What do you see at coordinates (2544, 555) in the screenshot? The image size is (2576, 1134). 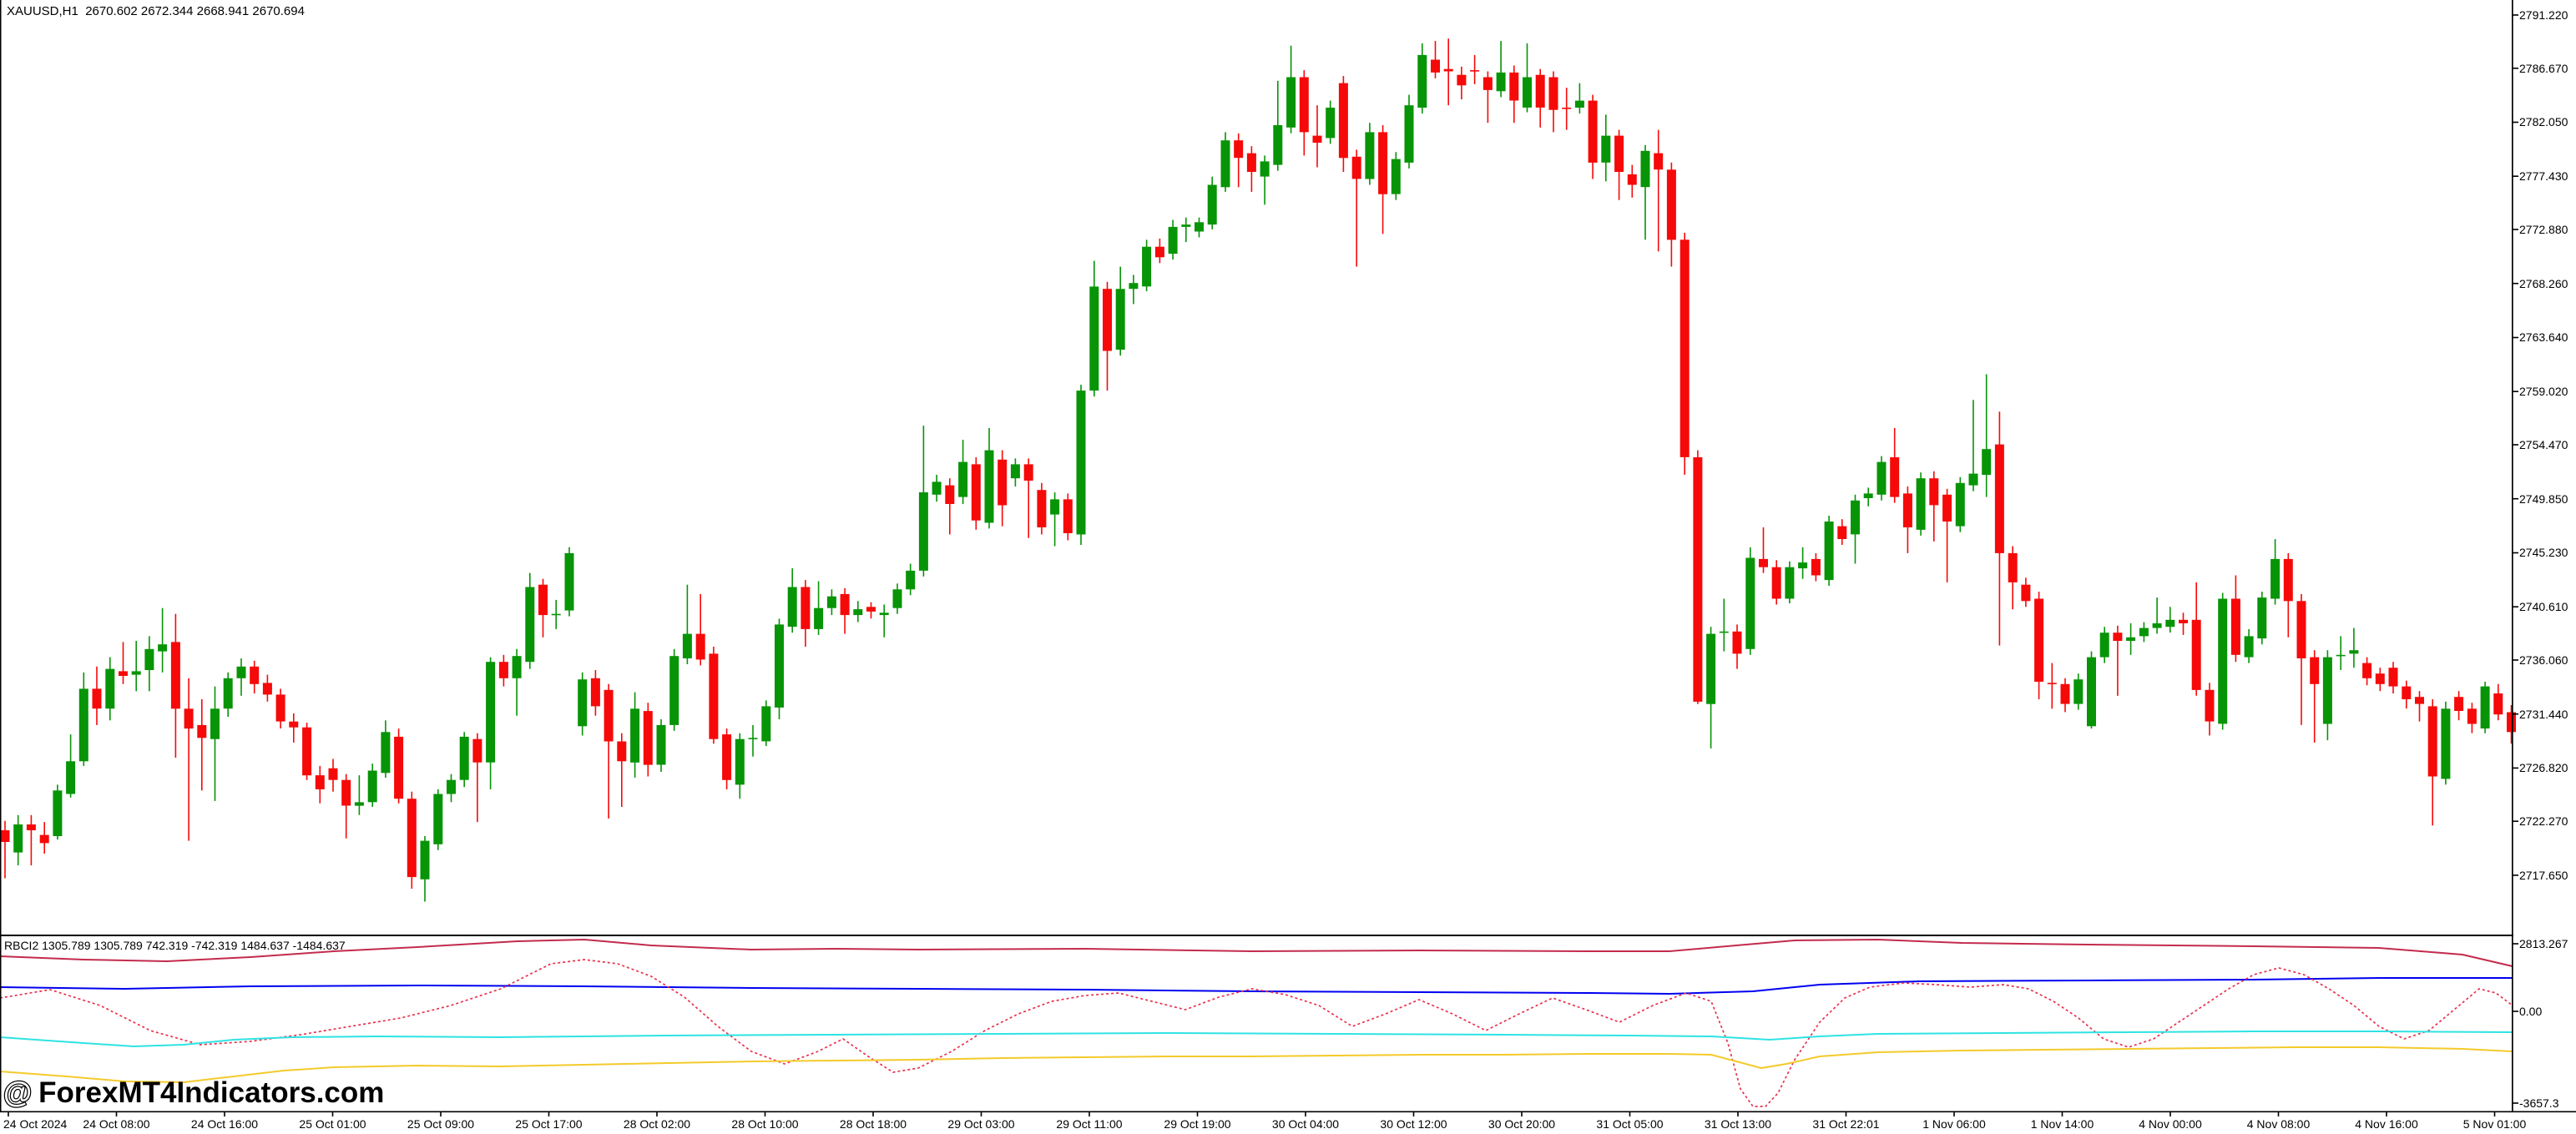 I see `price-axis` at bounding box center [2544, 555].